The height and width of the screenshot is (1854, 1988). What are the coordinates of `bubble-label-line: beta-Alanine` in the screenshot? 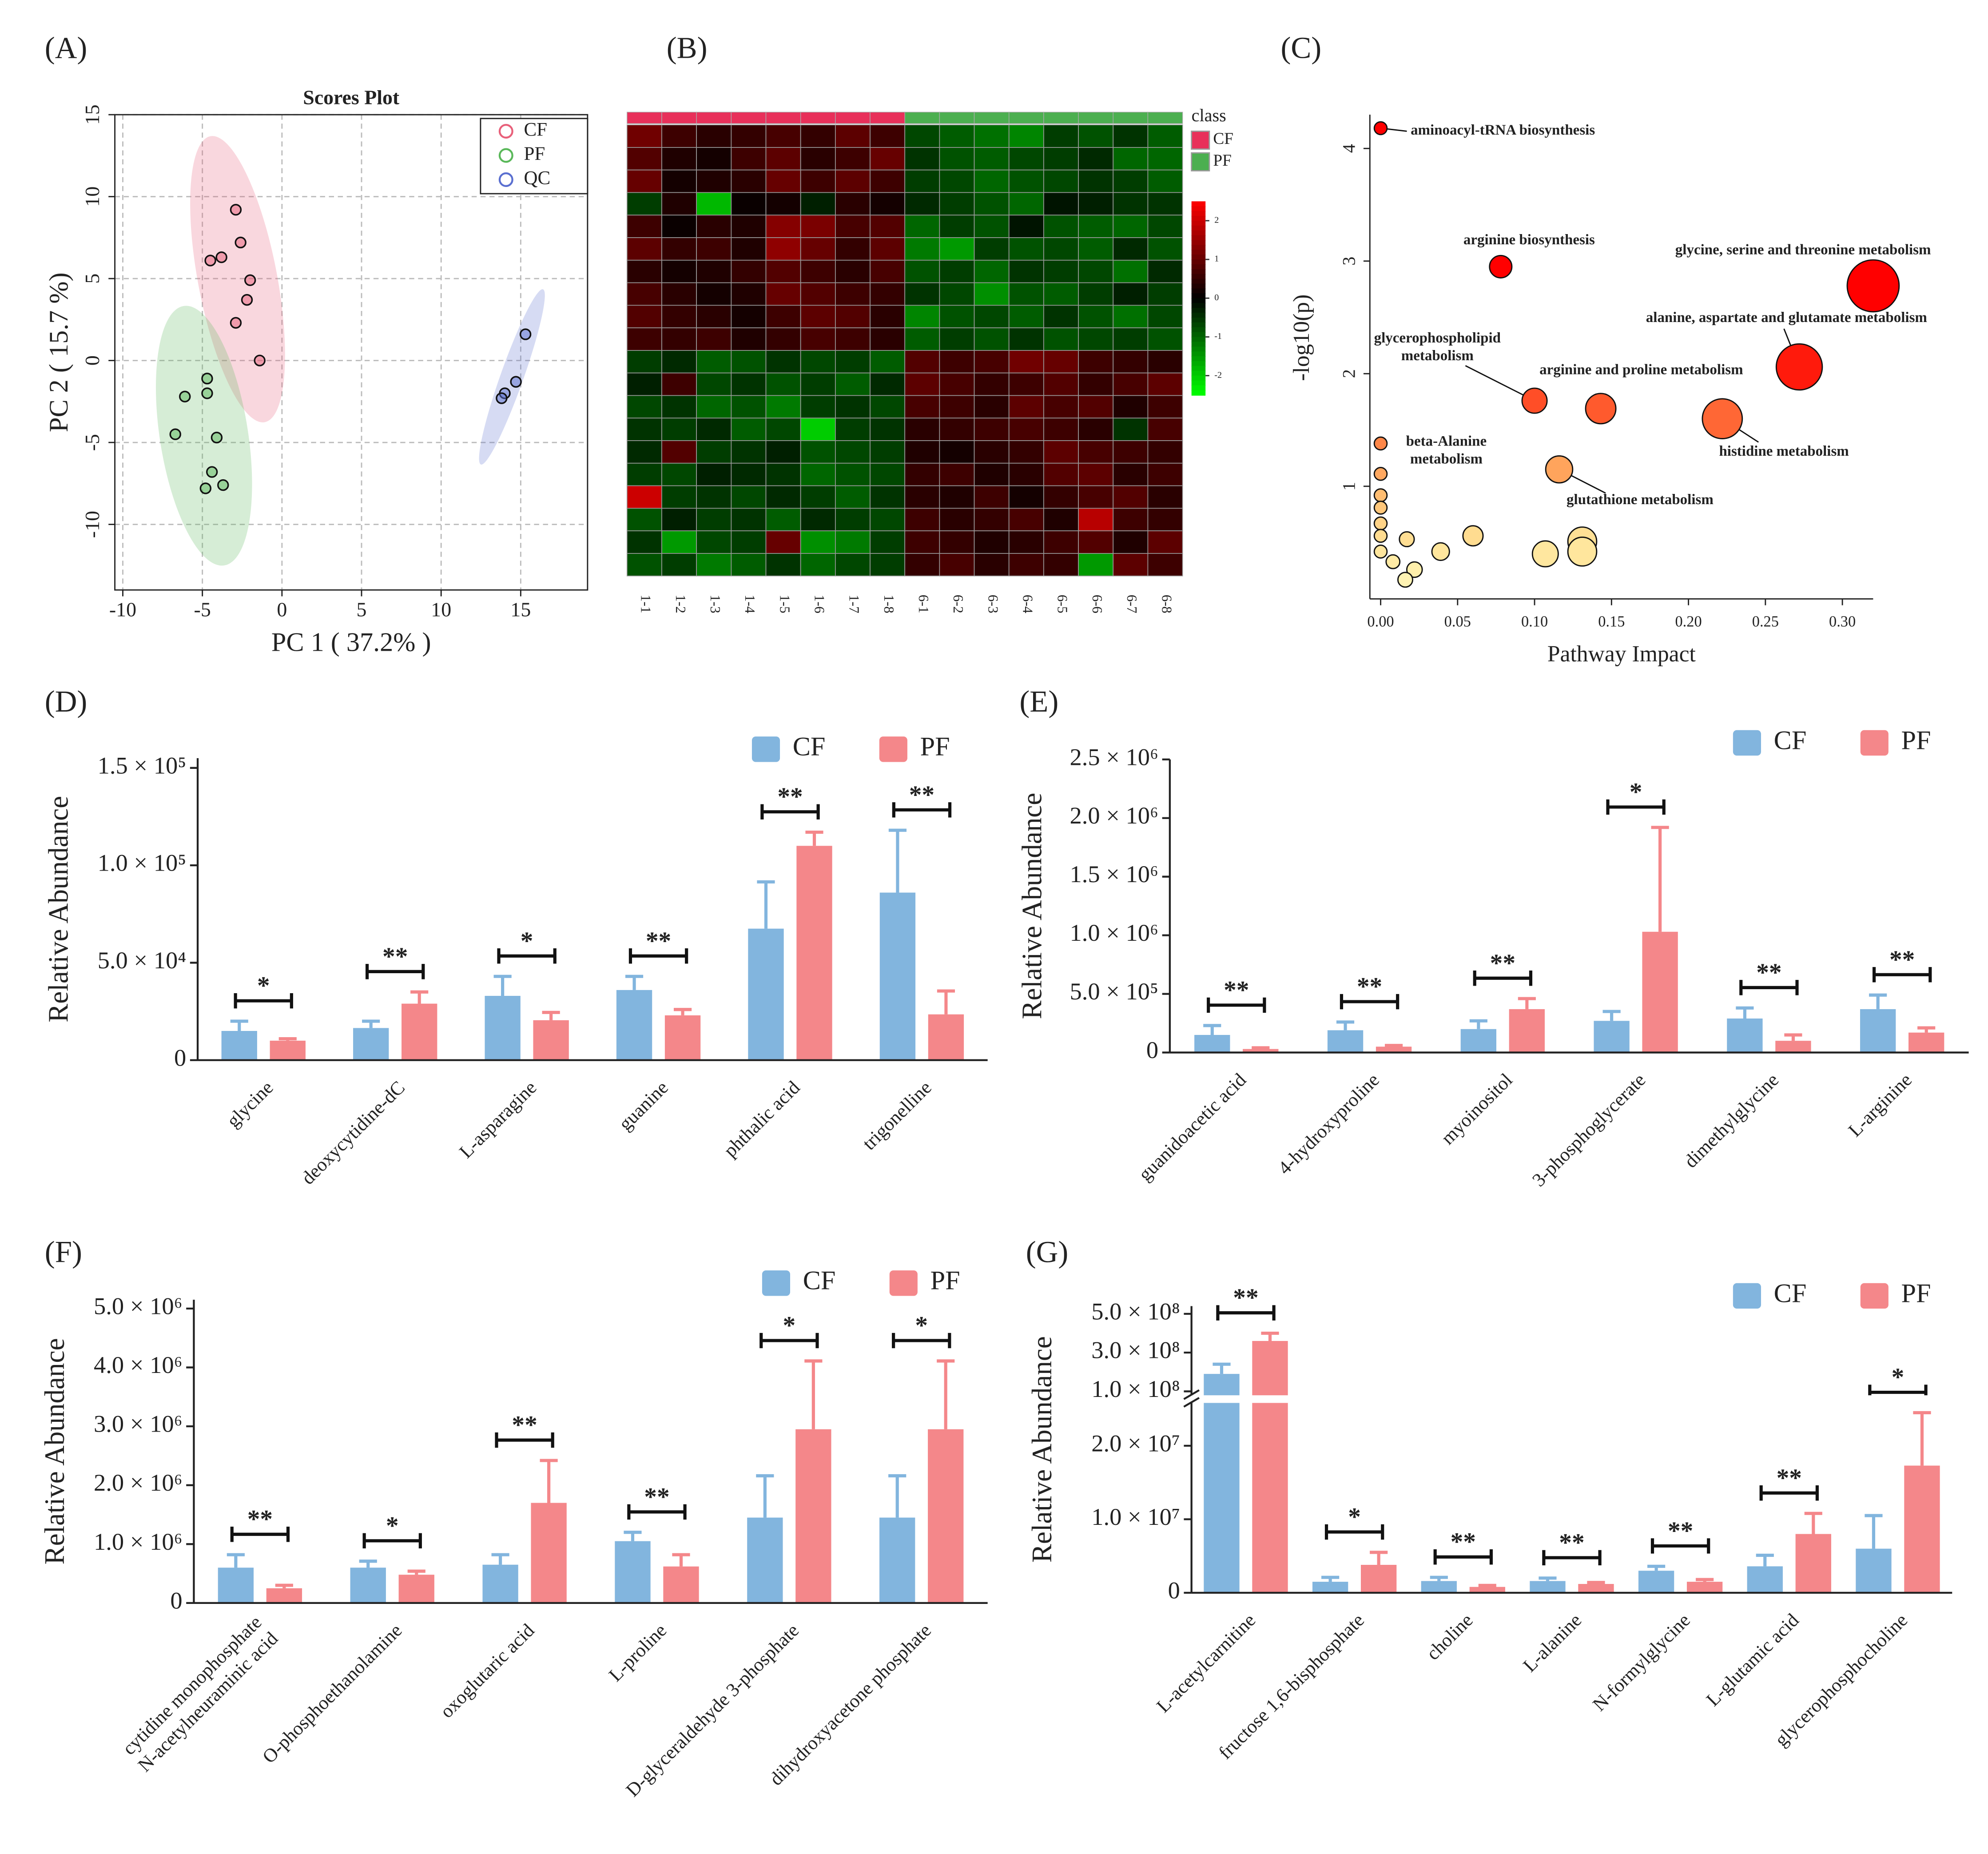 It's located at (1446, 441).